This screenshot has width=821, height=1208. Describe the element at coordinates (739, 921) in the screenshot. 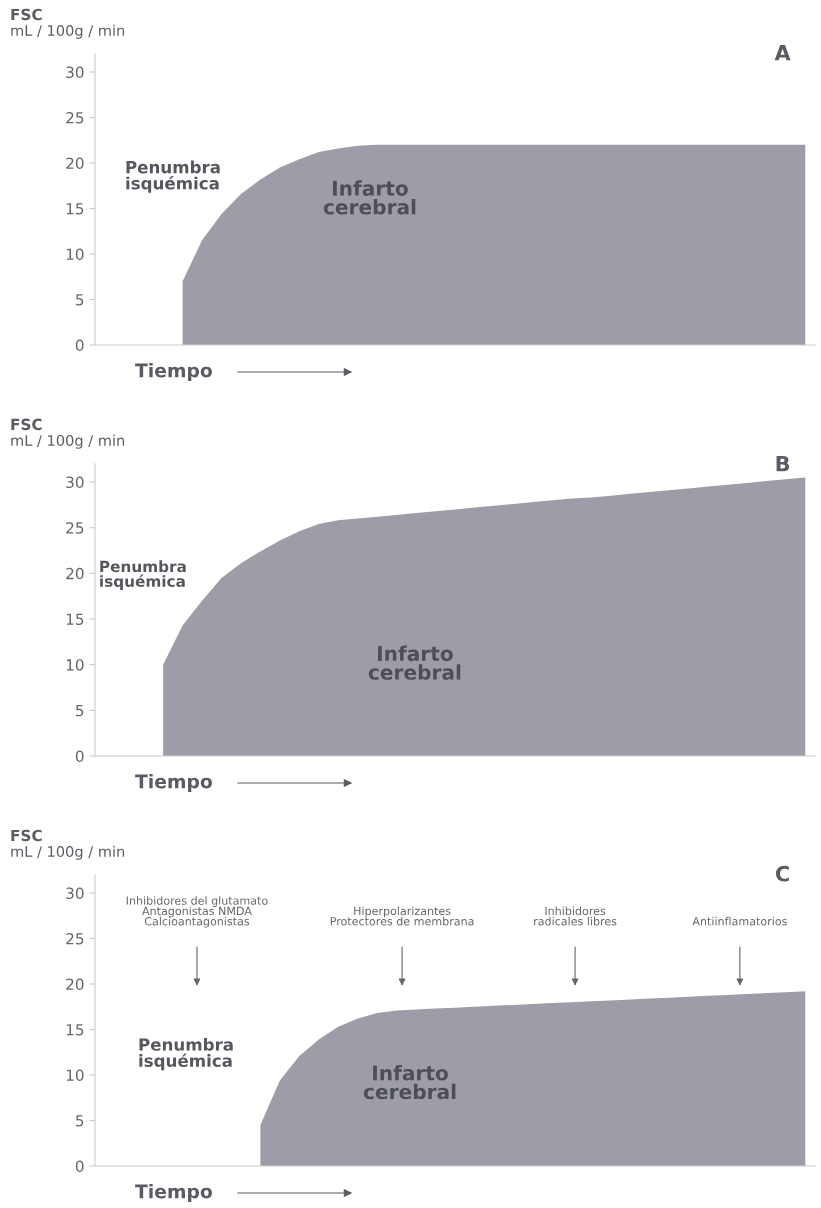

I see `annotation: Antiinflamatorios` at that location.